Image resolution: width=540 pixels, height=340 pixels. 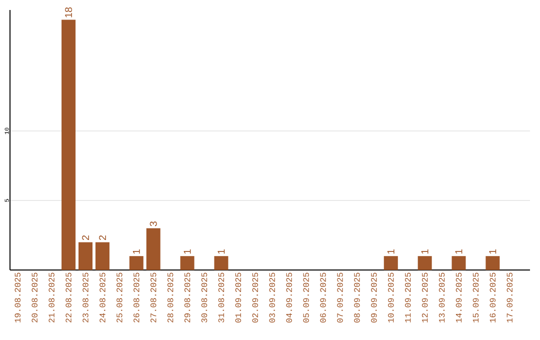 I want to click on x-tick-label: 27.08.2025, so click(x=153, y=297).